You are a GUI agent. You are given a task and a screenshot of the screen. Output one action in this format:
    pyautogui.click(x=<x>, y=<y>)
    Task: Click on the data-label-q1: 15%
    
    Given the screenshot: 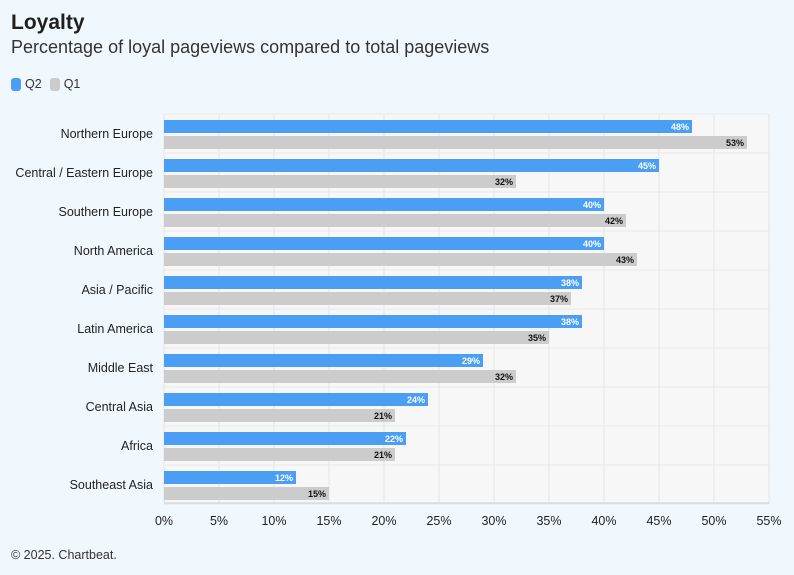 What is the action you would take?
    pyautogui.click(x=317, y=494)
    